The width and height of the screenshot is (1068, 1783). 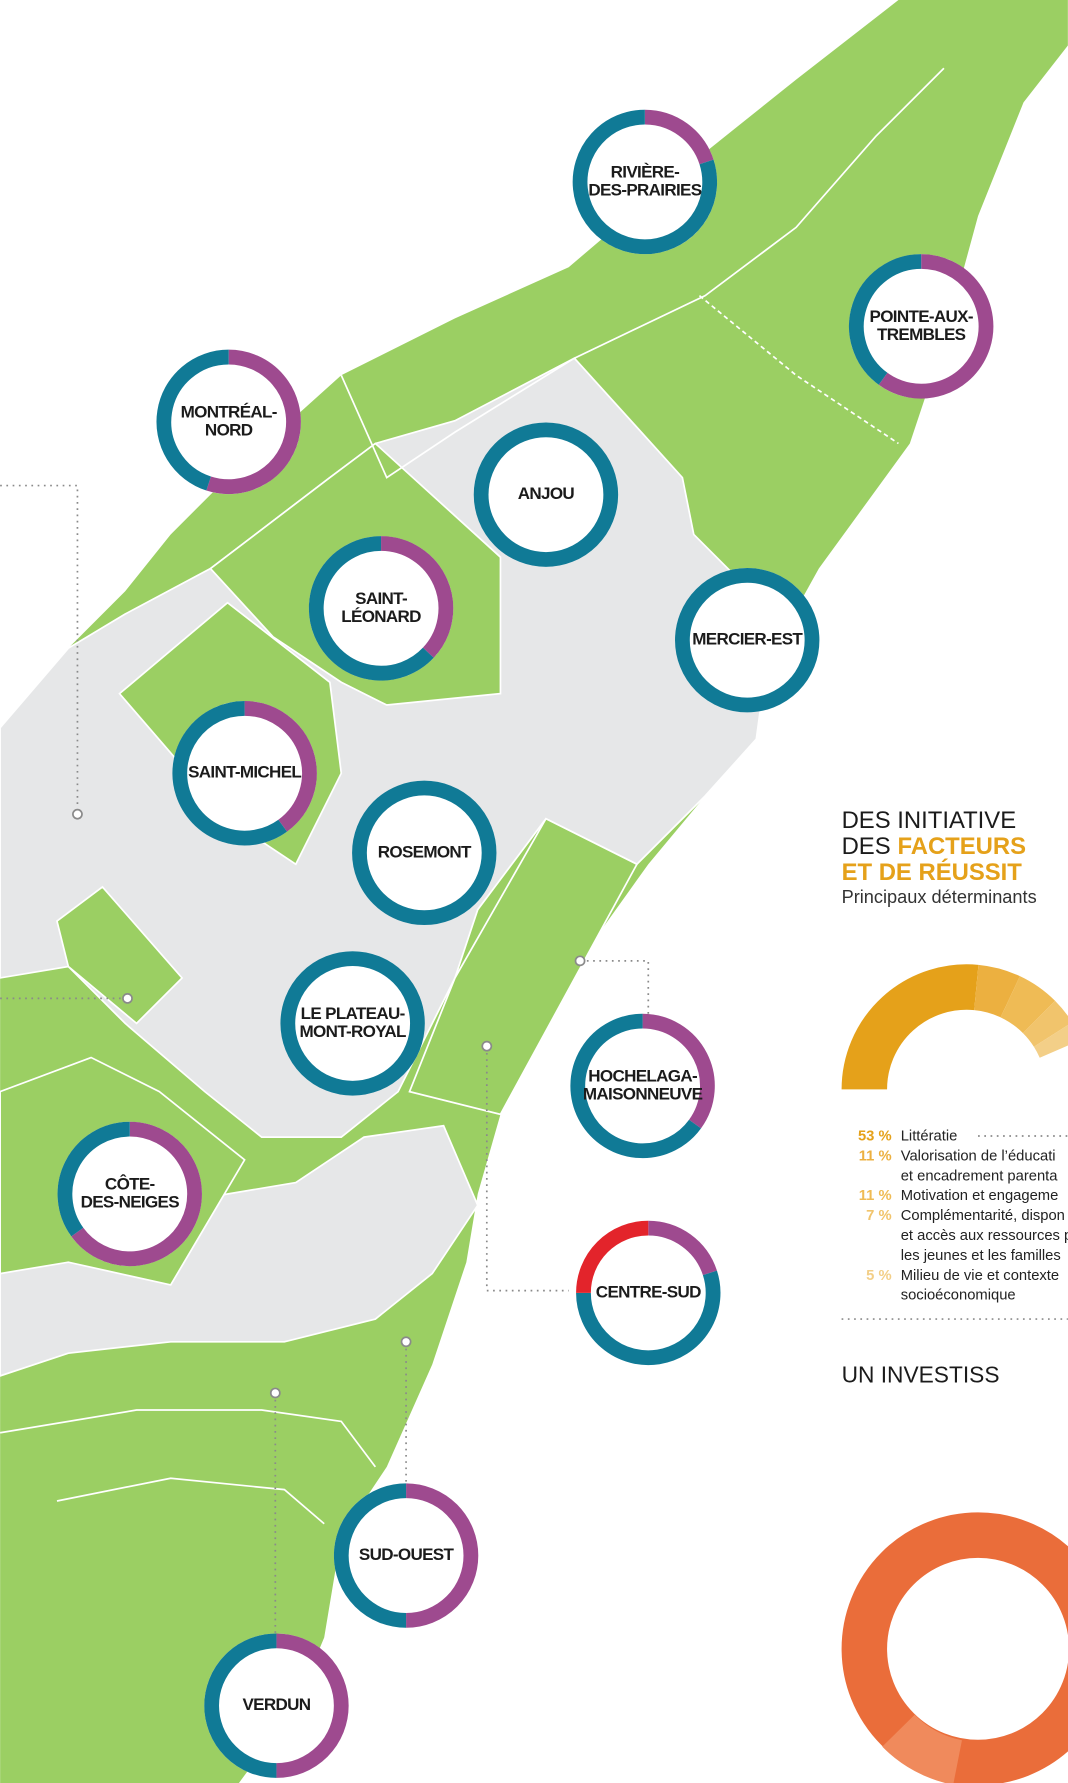 I want to click on title-highlight: FACTEURS, so click(x=961, y=846).